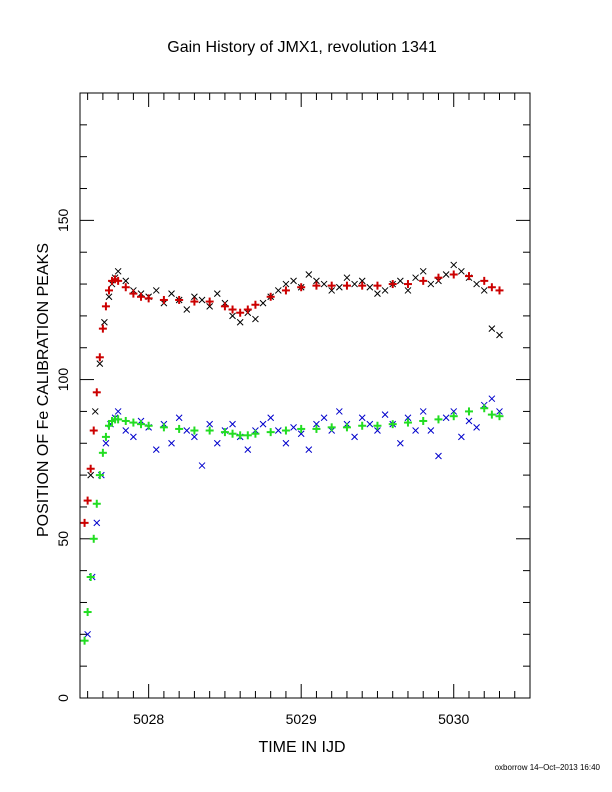 Image resolution: width=612 pixels, height=792 pixels. What do you see at coordinates (453, 719) in the screenshot?
I see `x-tick-label: 5030` at bounding box center [453, 719].